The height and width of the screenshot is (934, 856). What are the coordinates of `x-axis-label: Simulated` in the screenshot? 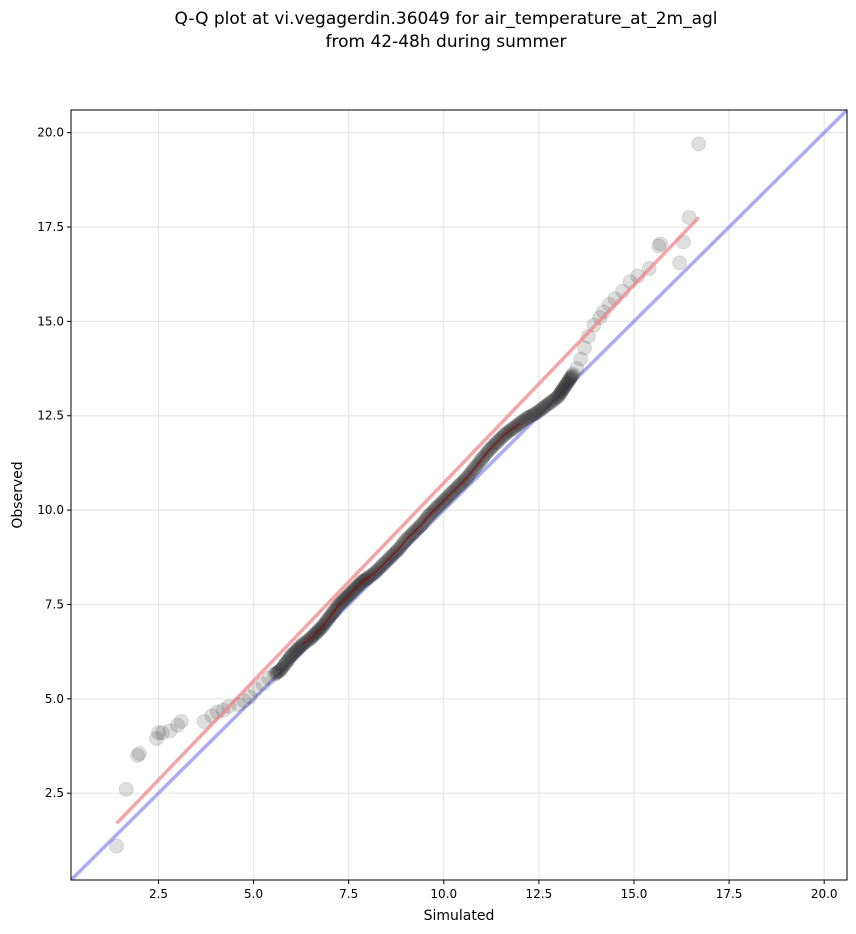 It's located at (459, 916).